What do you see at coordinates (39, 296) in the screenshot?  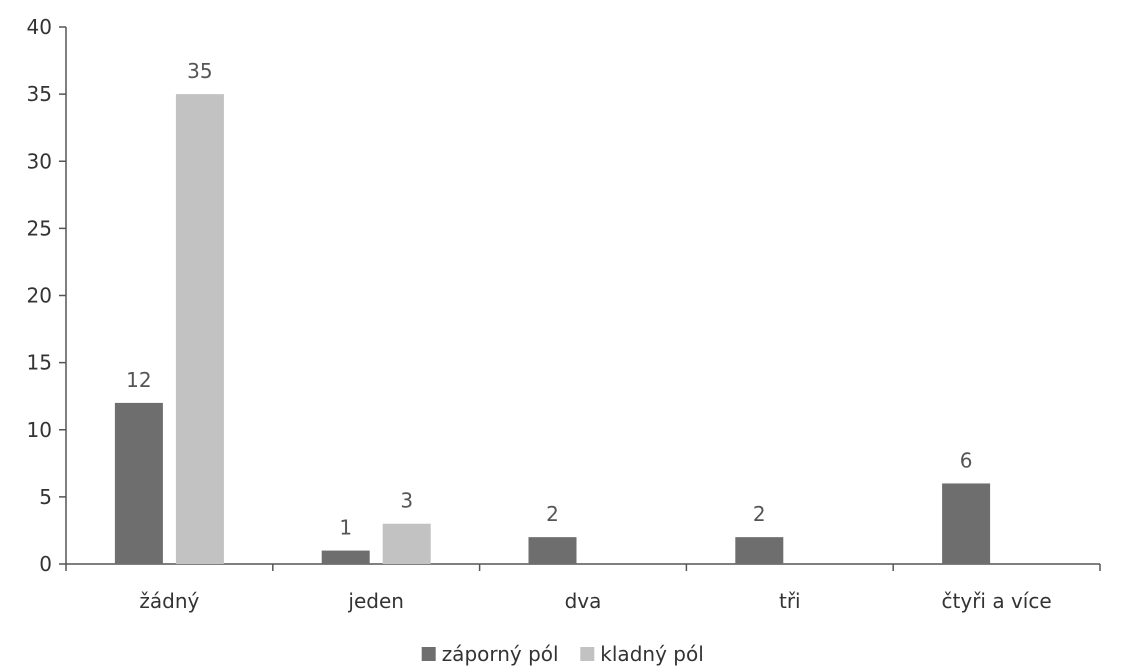 I see `y-tick-label: 20` at bounding box center [39, 296].